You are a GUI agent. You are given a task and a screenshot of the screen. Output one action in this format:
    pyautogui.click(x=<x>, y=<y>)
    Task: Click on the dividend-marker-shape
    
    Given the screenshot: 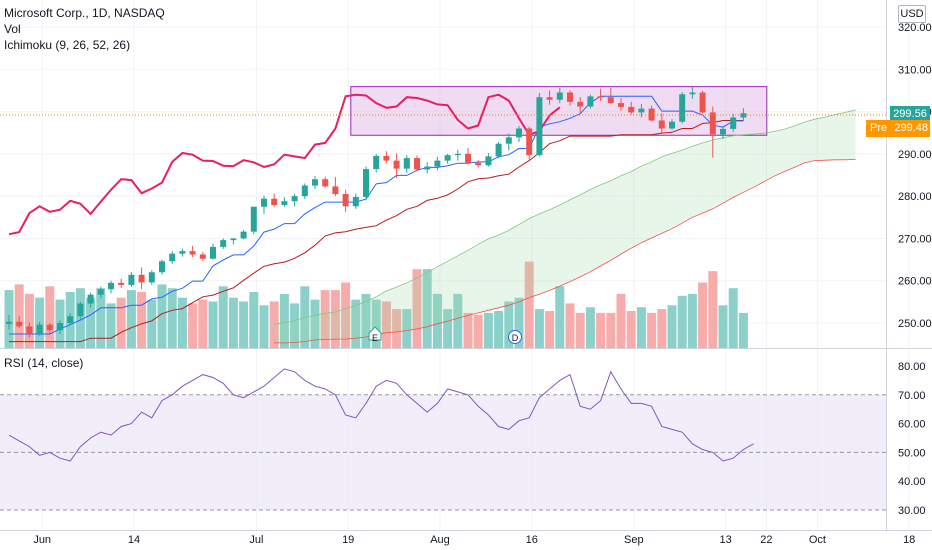 What is the action you would take?
    pyautogui.click(x=515, y=337)
    